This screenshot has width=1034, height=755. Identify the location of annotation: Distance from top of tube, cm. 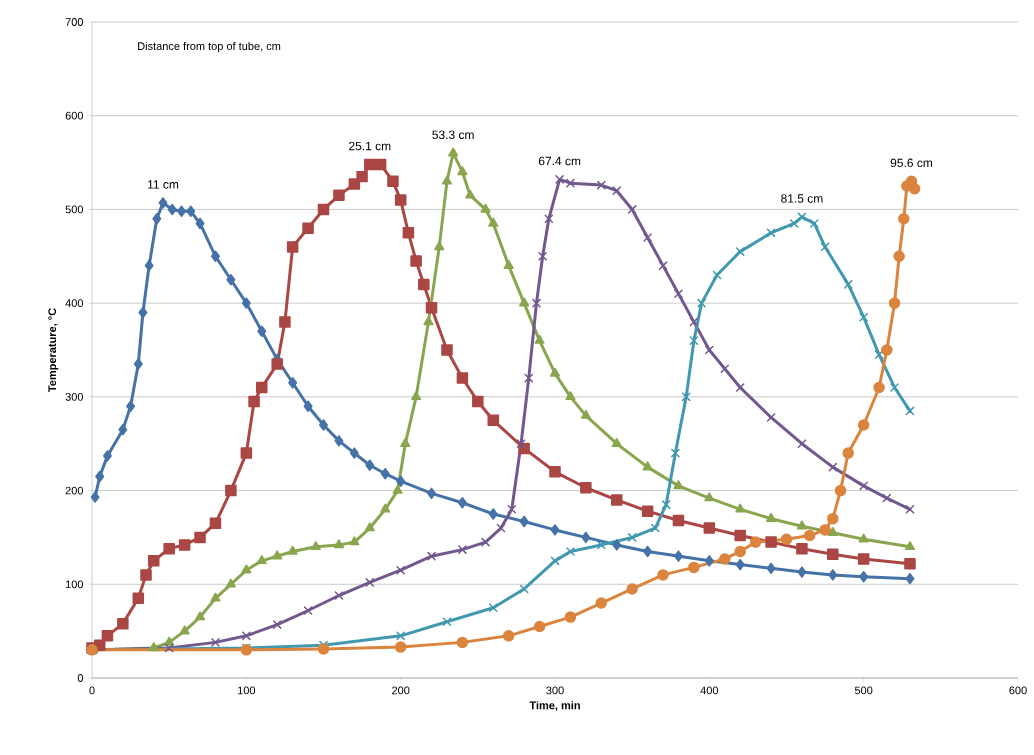
(209, 47).